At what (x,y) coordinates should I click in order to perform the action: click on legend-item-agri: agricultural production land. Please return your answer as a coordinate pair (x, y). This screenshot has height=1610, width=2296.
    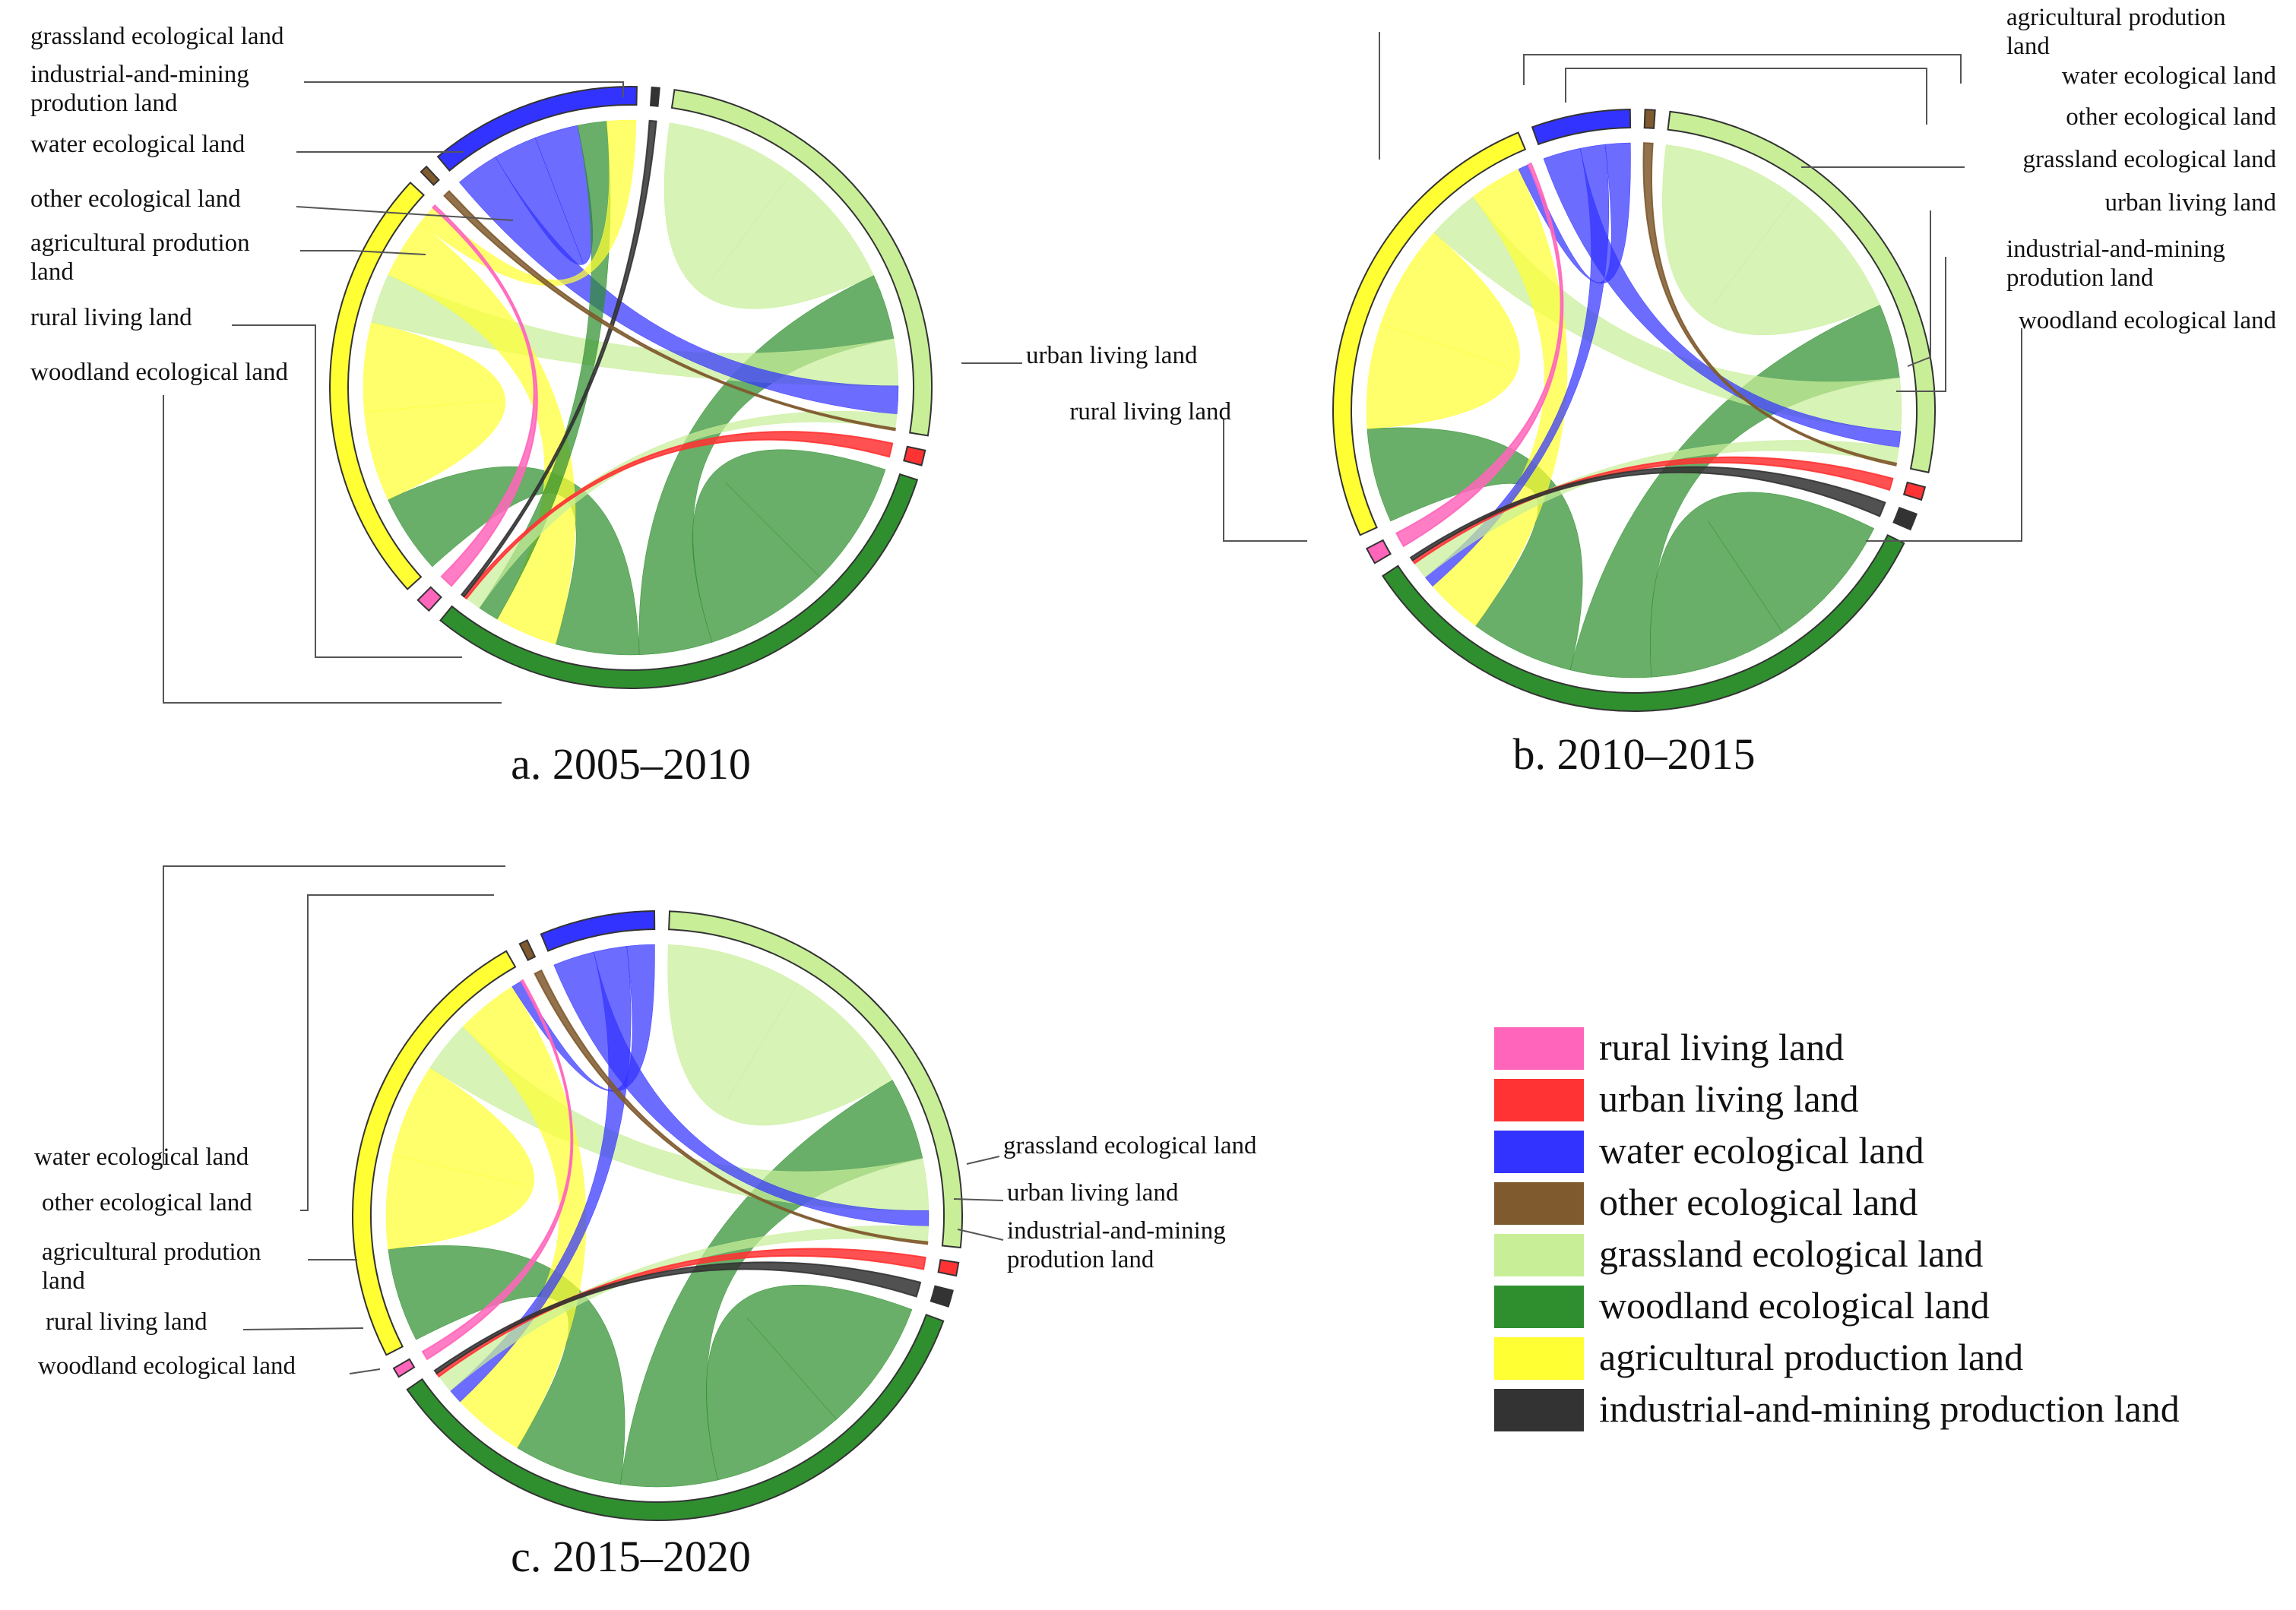
    Looking at the image, I should click on (1758, 1358).